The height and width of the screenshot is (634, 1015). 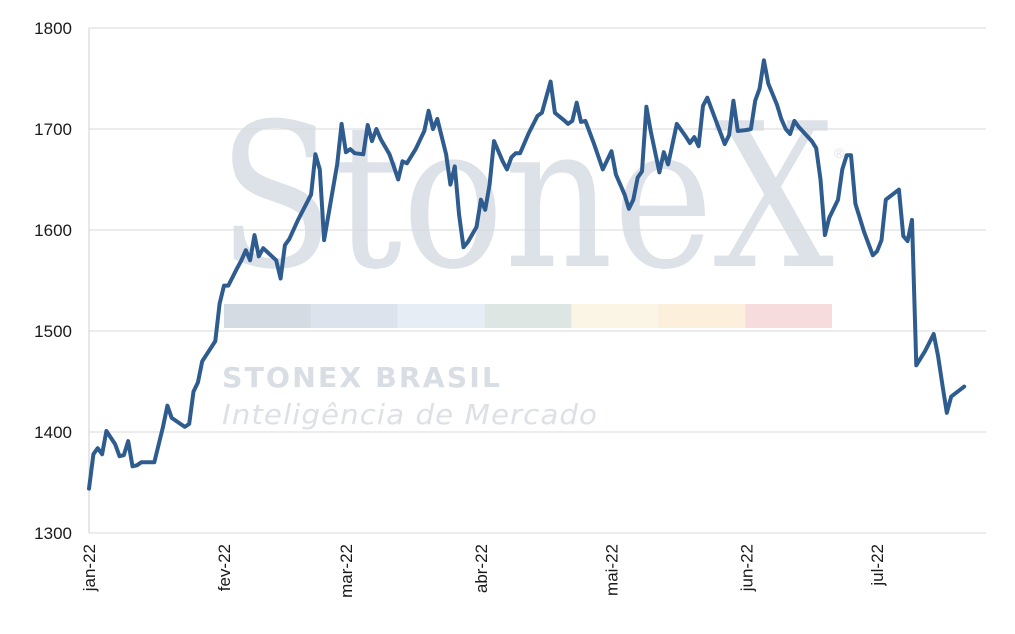 I want to click on x-tick-label: jul-22, so click(x=877, y=565).